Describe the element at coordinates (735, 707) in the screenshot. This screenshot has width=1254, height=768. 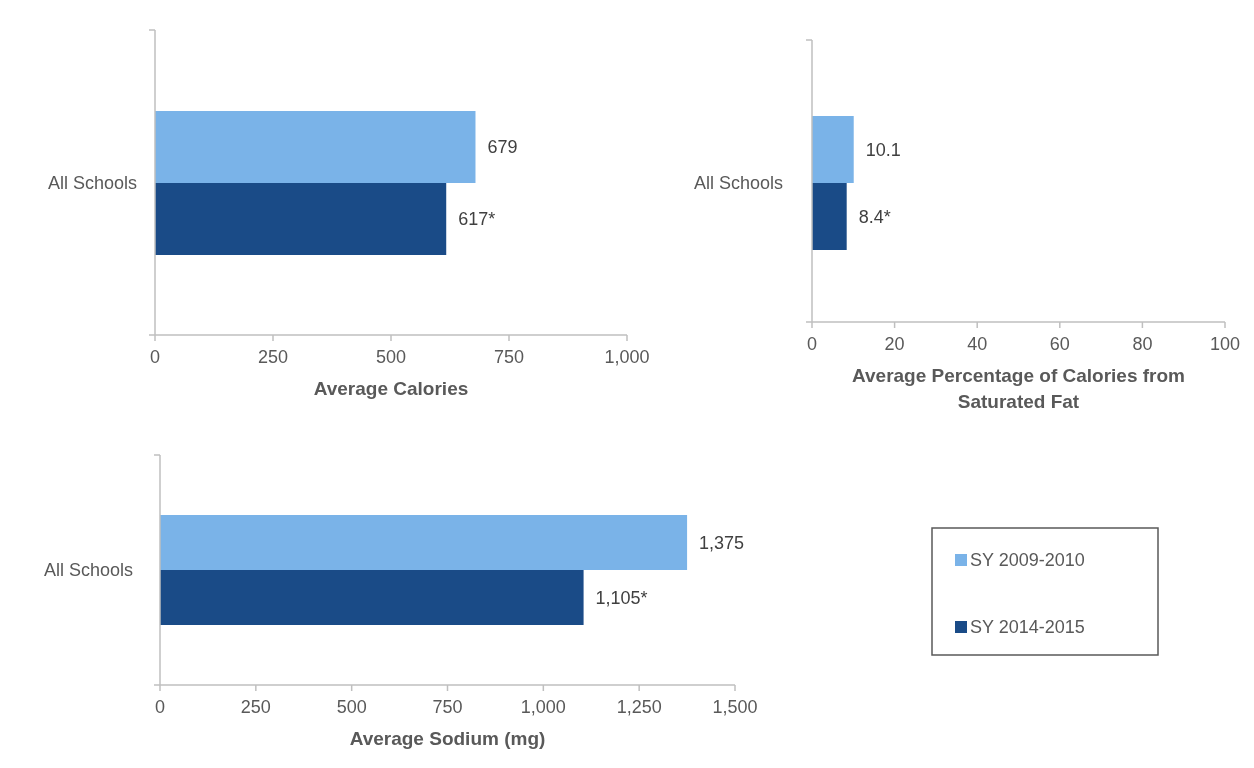
I see `x-tick-label: 1,500` at that location.